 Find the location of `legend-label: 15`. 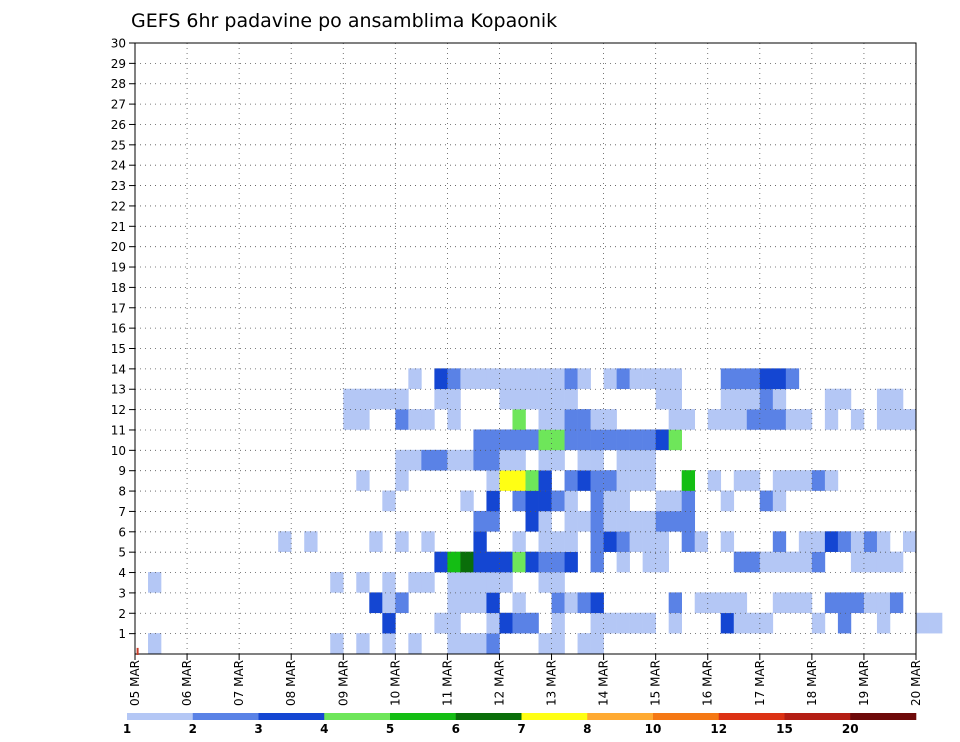

legend-label: 15 is located at coordinates (784, 729).